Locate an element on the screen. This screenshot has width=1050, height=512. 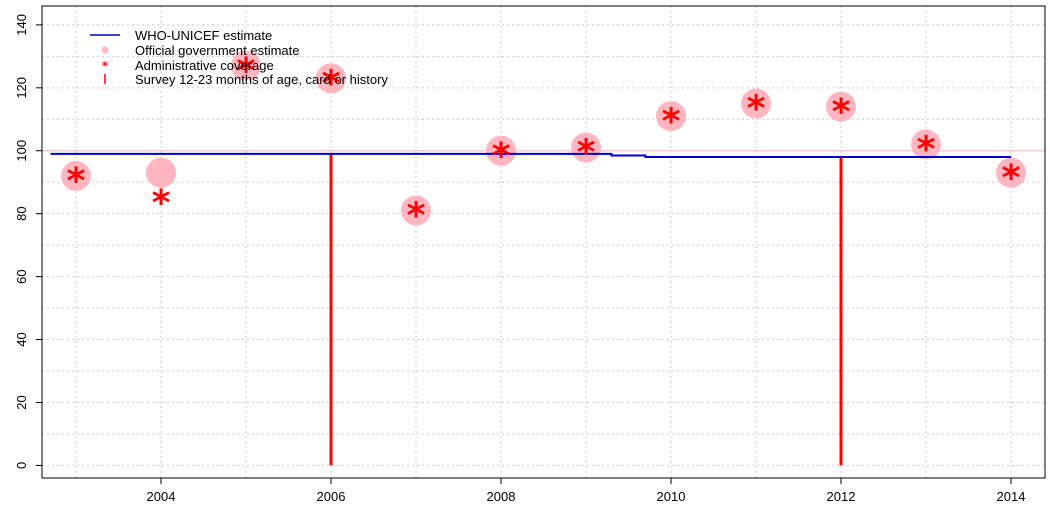
y-tick-label: 120 is located at coordinates (21, 88).